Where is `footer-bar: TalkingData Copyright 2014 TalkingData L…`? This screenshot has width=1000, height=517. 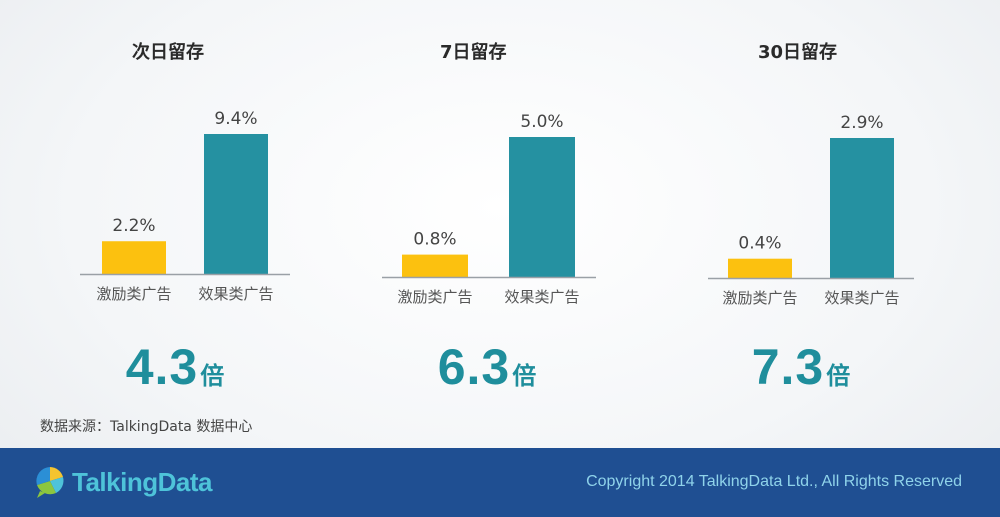
footer-bar: TalkingData Copyright 2014 TalkingData L… is located at coordinates (500, 482).